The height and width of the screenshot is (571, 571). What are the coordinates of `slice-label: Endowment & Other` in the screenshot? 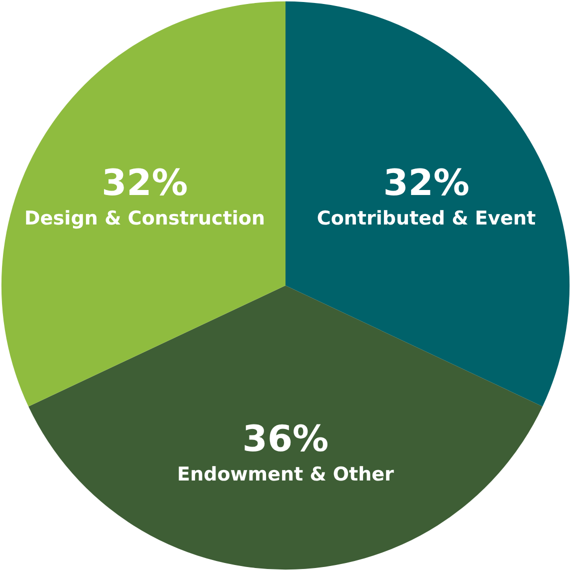 It's located at (286, 475).